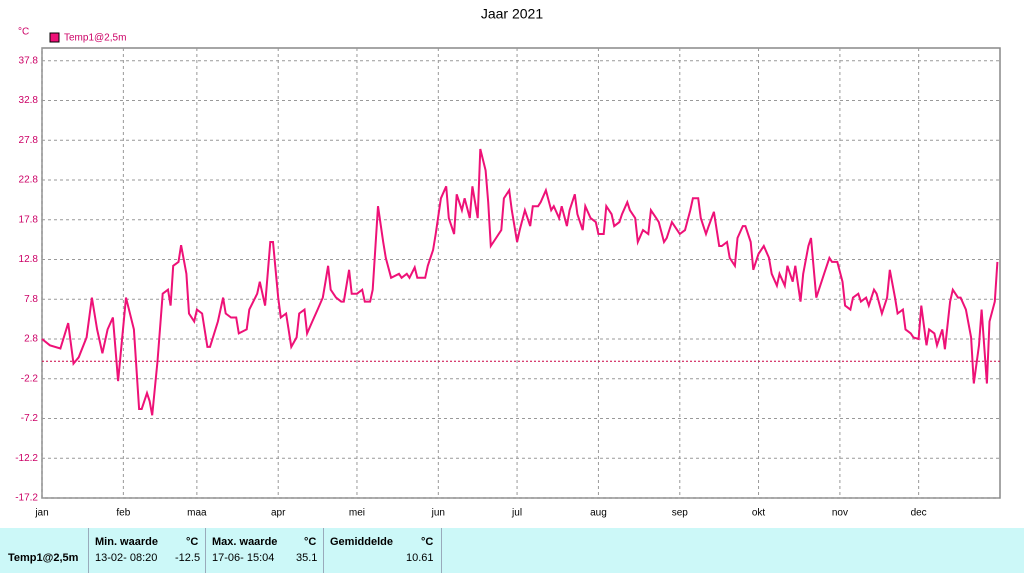 The width and height of the screenshot is (1024, 573). Describe the element at coordinates (427, 542) in the screenshot. I see `avg-unit: °C` at that location.